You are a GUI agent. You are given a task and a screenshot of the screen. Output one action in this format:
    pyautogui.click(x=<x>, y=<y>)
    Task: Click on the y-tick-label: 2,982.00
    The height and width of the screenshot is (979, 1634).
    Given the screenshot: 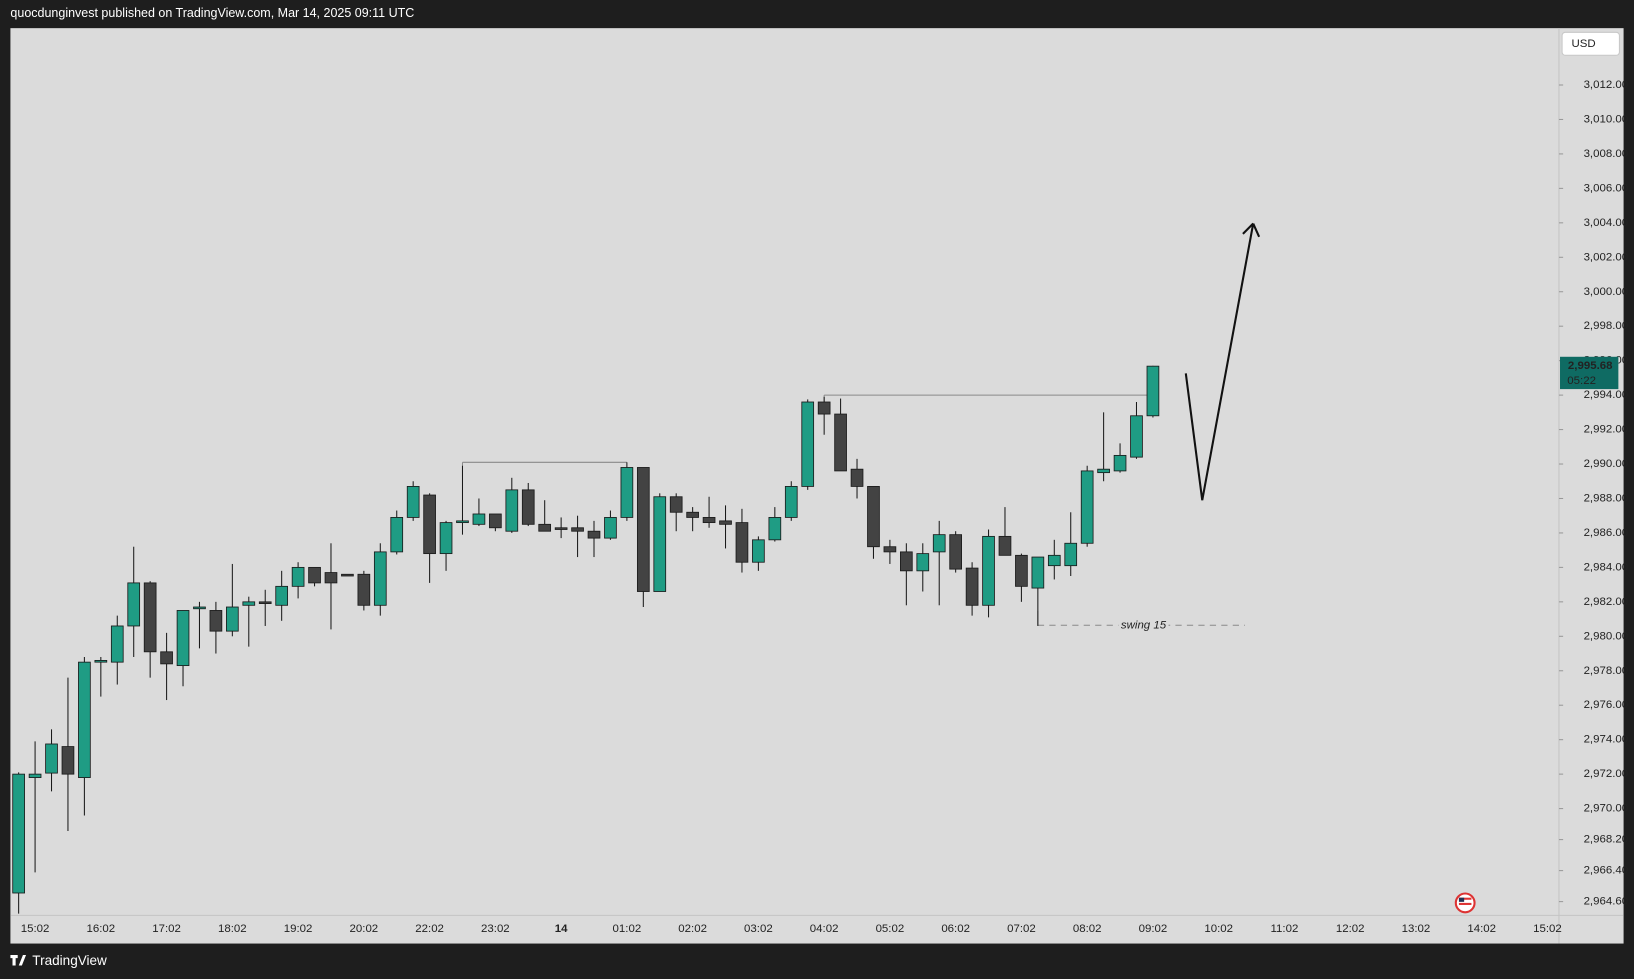 What is the action you would take?
    pyautogui.click(x=1606, y=602)
    